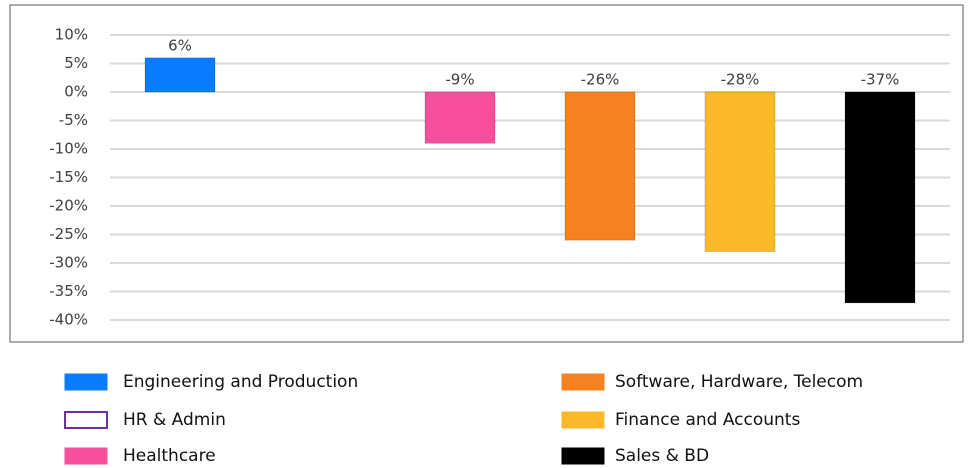 Image resolution: width=974 pixels, height=468 pixels. Describe the element at coordinates (180, 45) in the screenshot. I see `data-label: 6%` at that location.